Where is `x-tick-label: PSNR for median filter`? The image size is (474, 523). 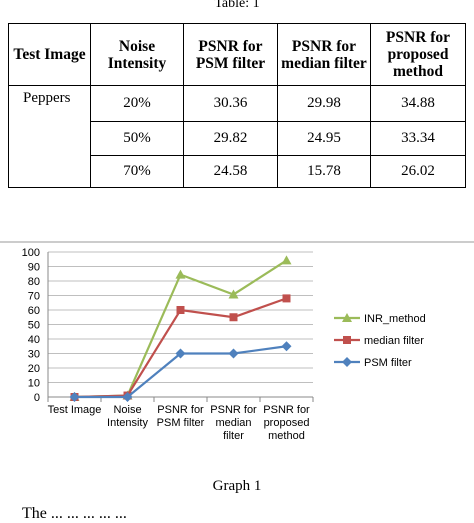
x-tick-label: PSNR for median filter is located at coordinates (233, 423).